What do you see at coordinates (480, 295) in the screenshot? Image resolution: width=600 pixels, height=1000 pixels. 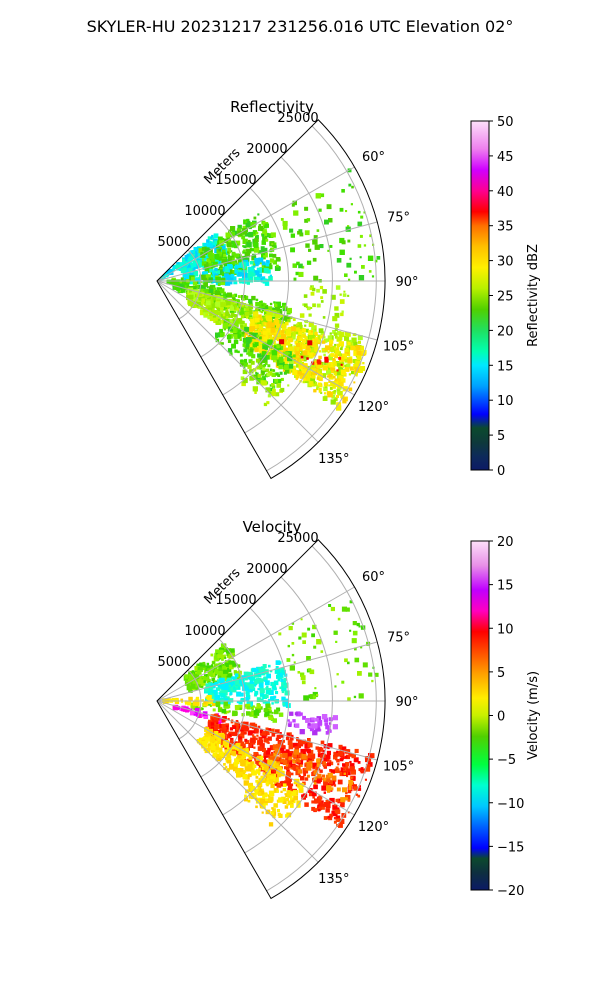 I see `colorbar` at bounding box center [480, 295].